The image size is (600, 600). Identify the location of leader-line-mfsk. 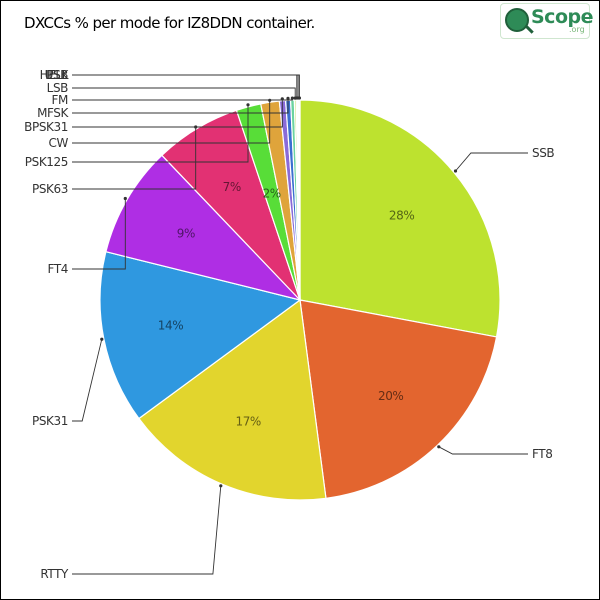
(180, 106).